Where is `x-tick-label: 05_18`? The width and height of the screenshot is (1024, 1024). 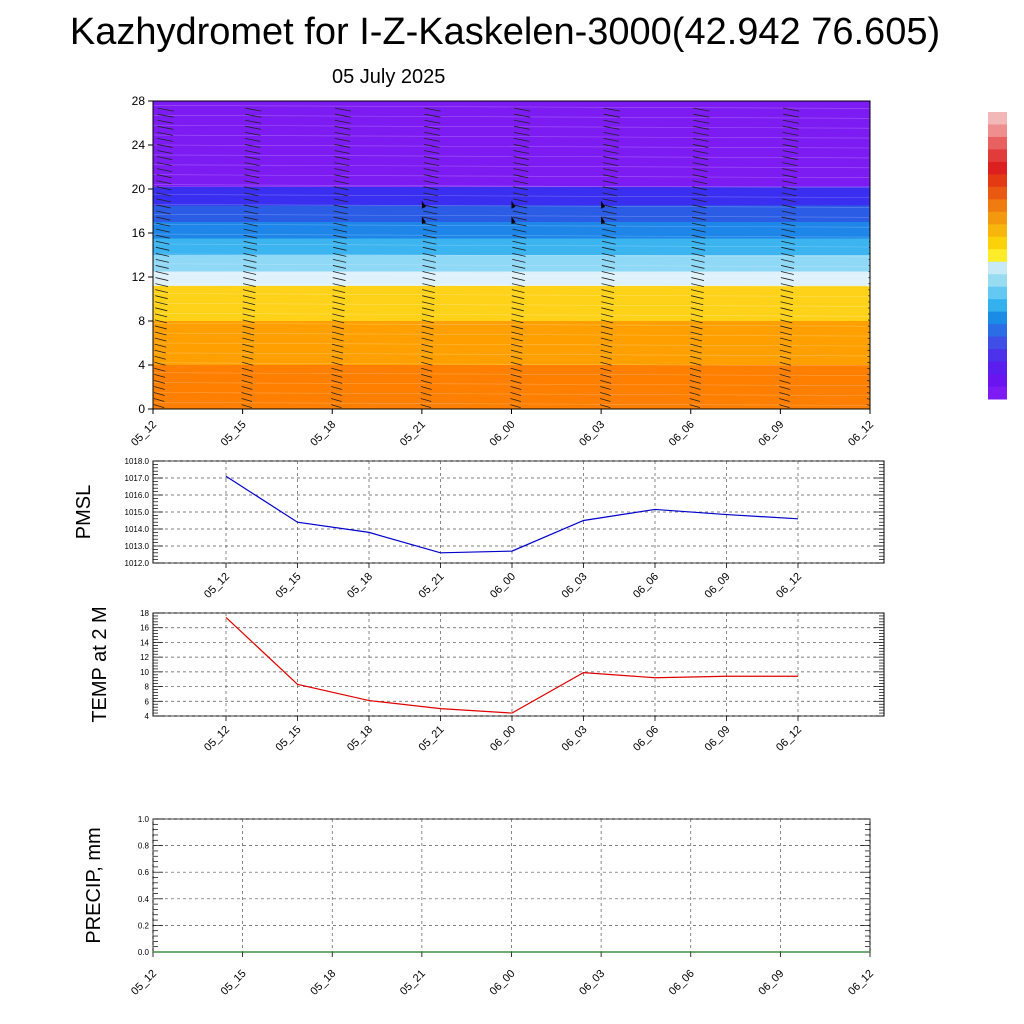 x-tick-label: 05_18 is located at coordinates (323, 434).